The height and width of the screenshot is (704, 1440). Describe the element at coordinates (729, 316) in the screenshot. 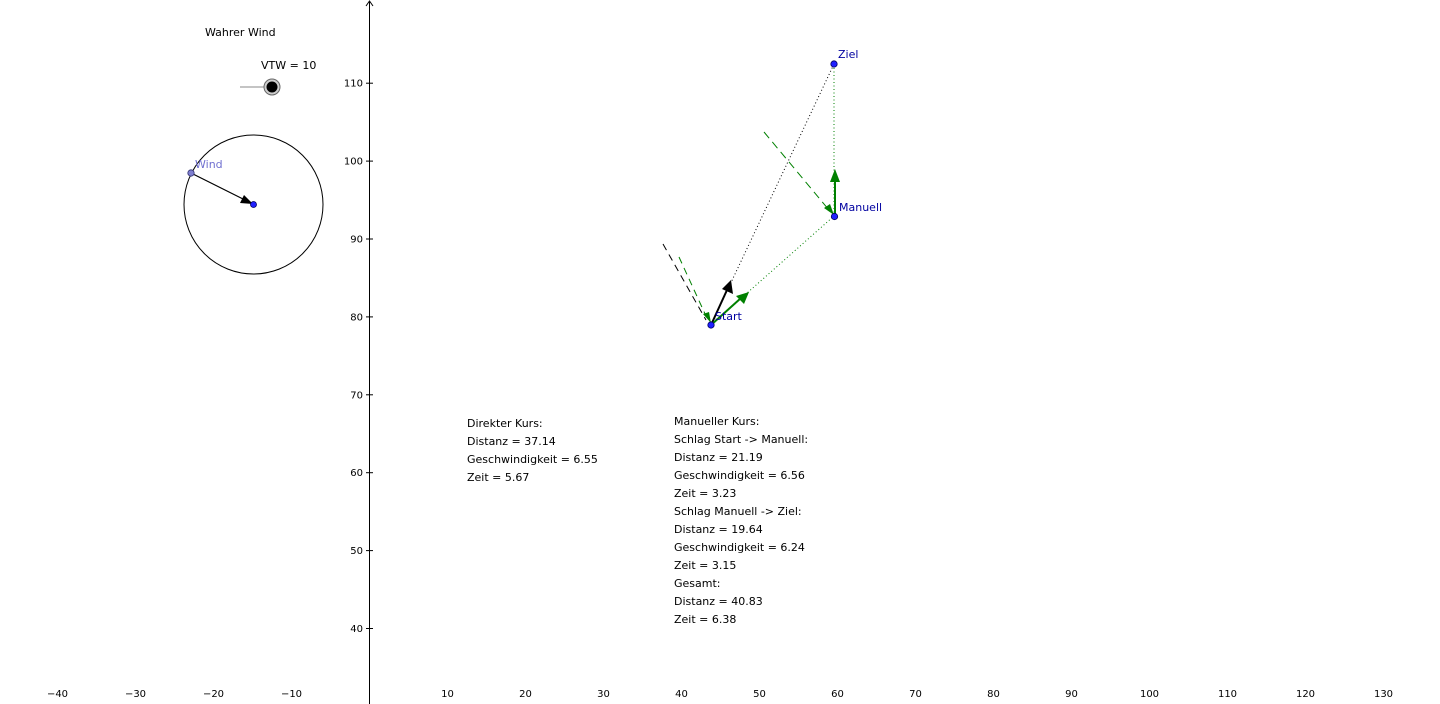

I see `start-label: Start` at that location.